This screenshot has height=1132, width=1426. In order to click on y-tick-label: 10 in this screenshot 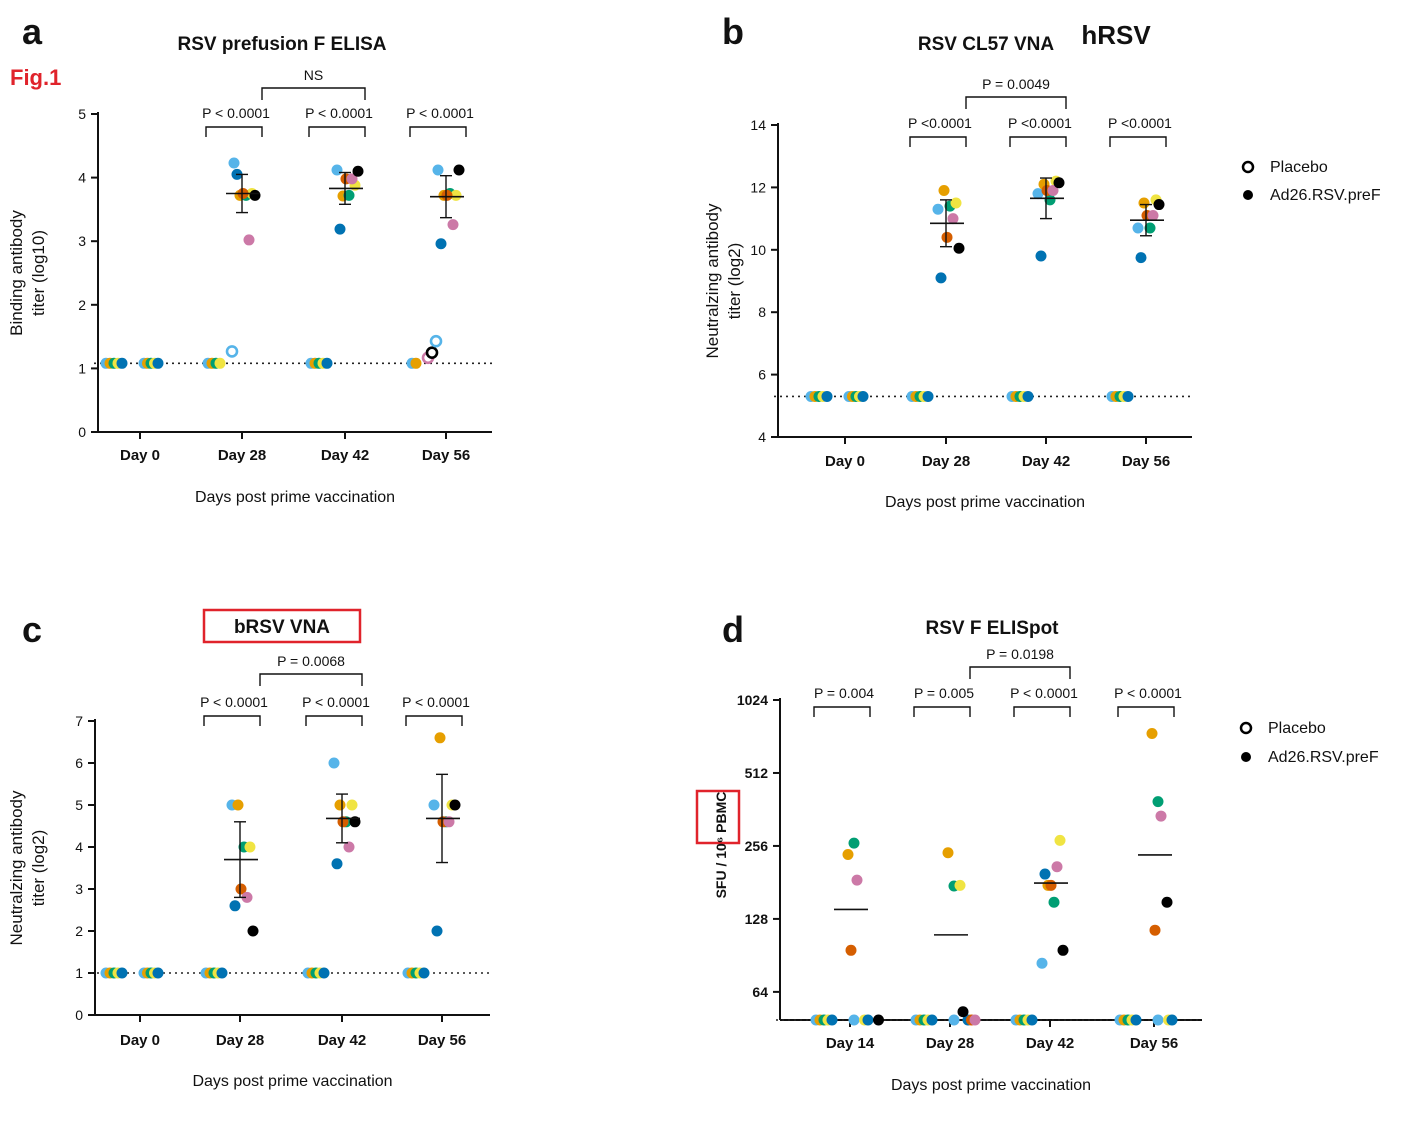, I will do `click(758, 250)`.